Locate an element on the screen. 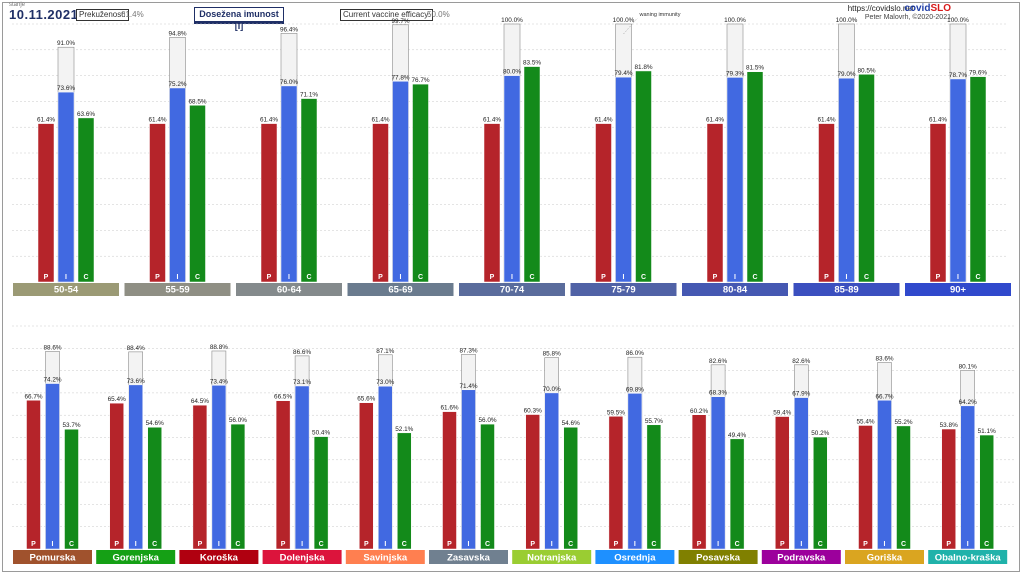  bar-value-label: 68.3% is located at coordinates (718, 393).